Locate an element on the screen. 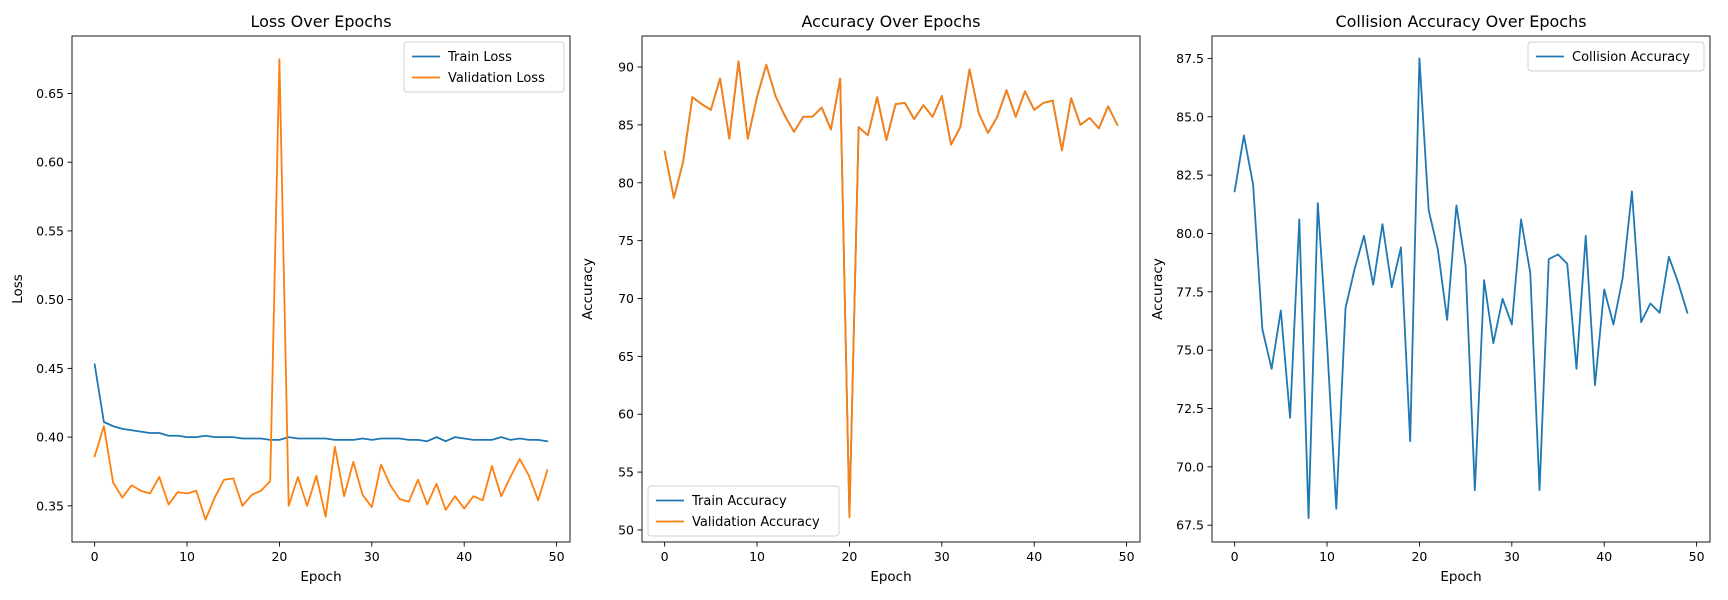 The height and width of the screenshot is (600, 1728). y-tick-label: 70 is located at coordinates (626, 298).